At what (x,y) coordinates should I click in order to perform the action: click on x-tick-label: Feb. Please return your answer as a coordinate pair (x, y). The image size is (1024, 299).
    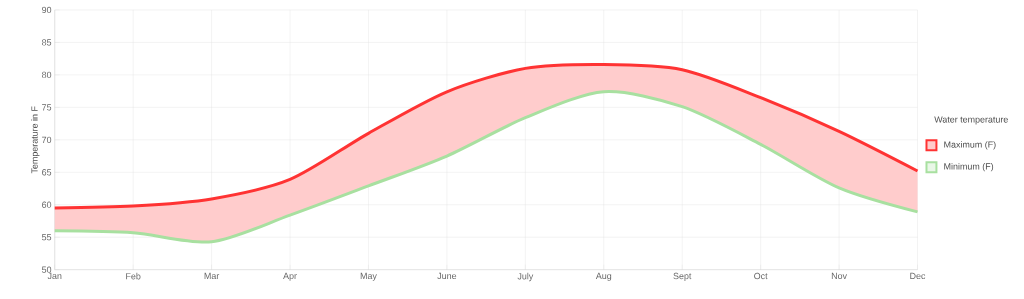
    Looking at the image, I should click on (133, 276).